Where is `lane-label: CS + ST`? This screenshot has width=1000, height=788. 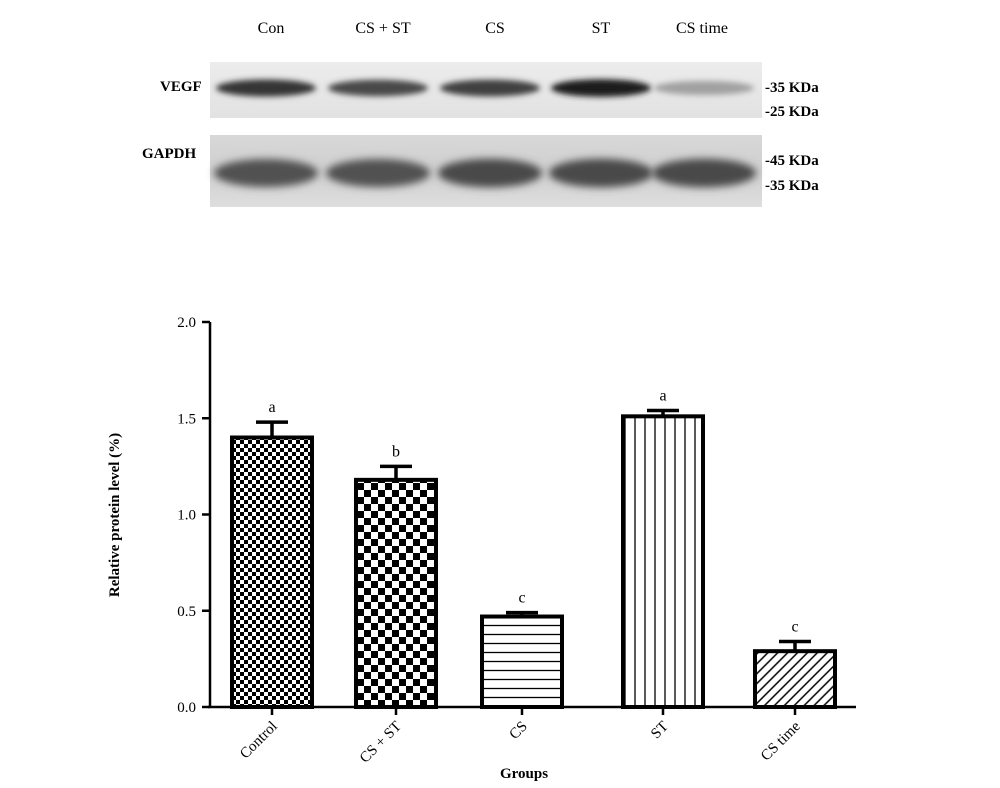 lane-label: CS + ST is located at coordinates (382, 28).